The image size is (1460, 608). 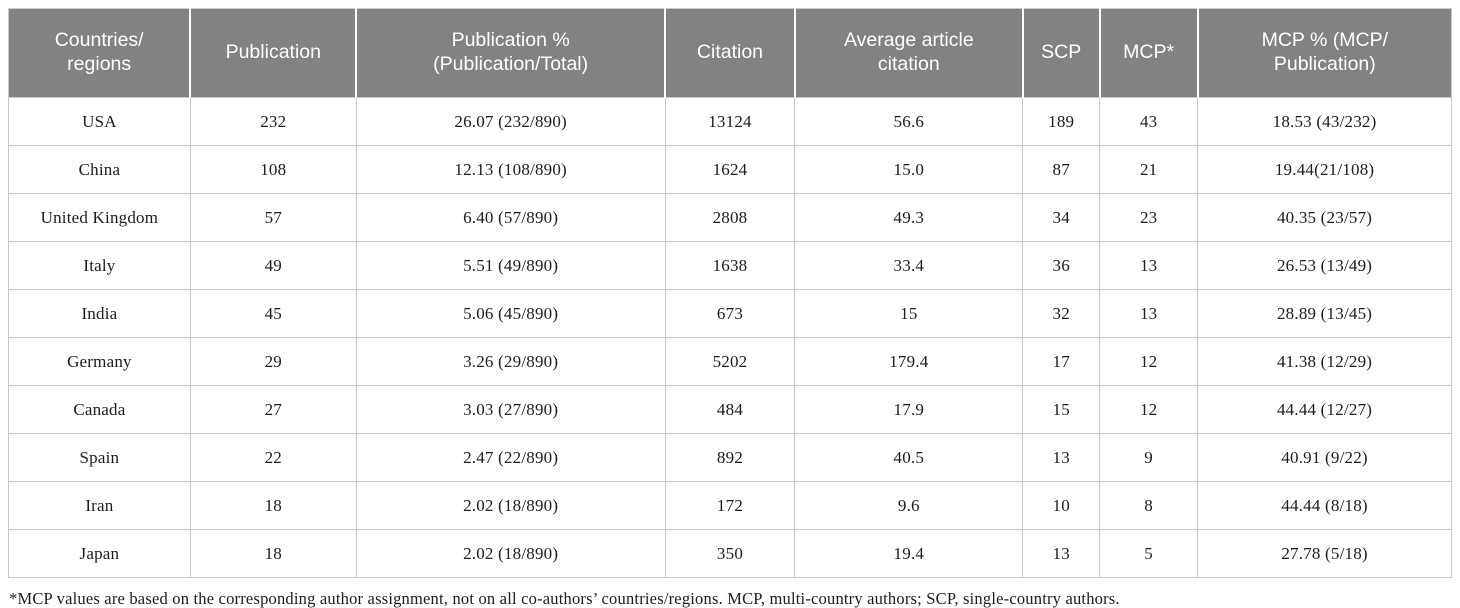 I want to click on column-header-citation: Citation, so click(x=729, y=53).